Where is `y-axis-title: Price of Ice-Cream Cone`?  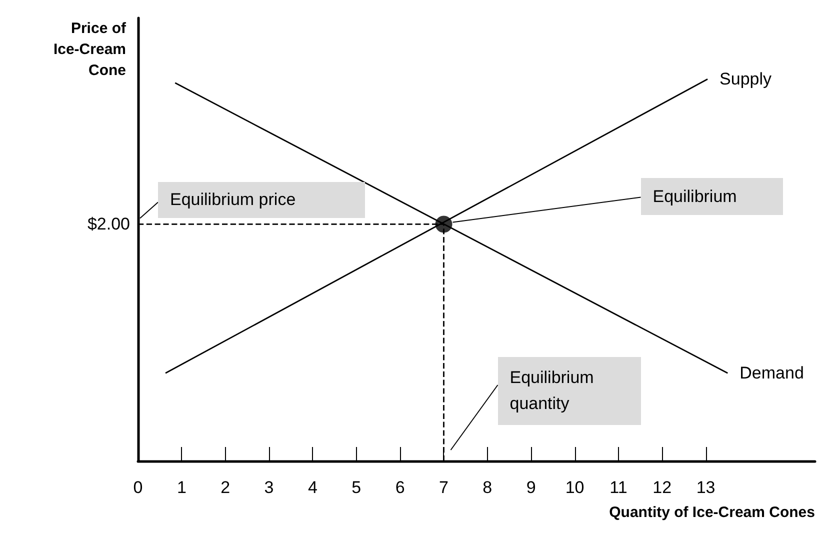
y-axis-title: Price of Ice-Cream Cone is located at coordinates (90, 49).